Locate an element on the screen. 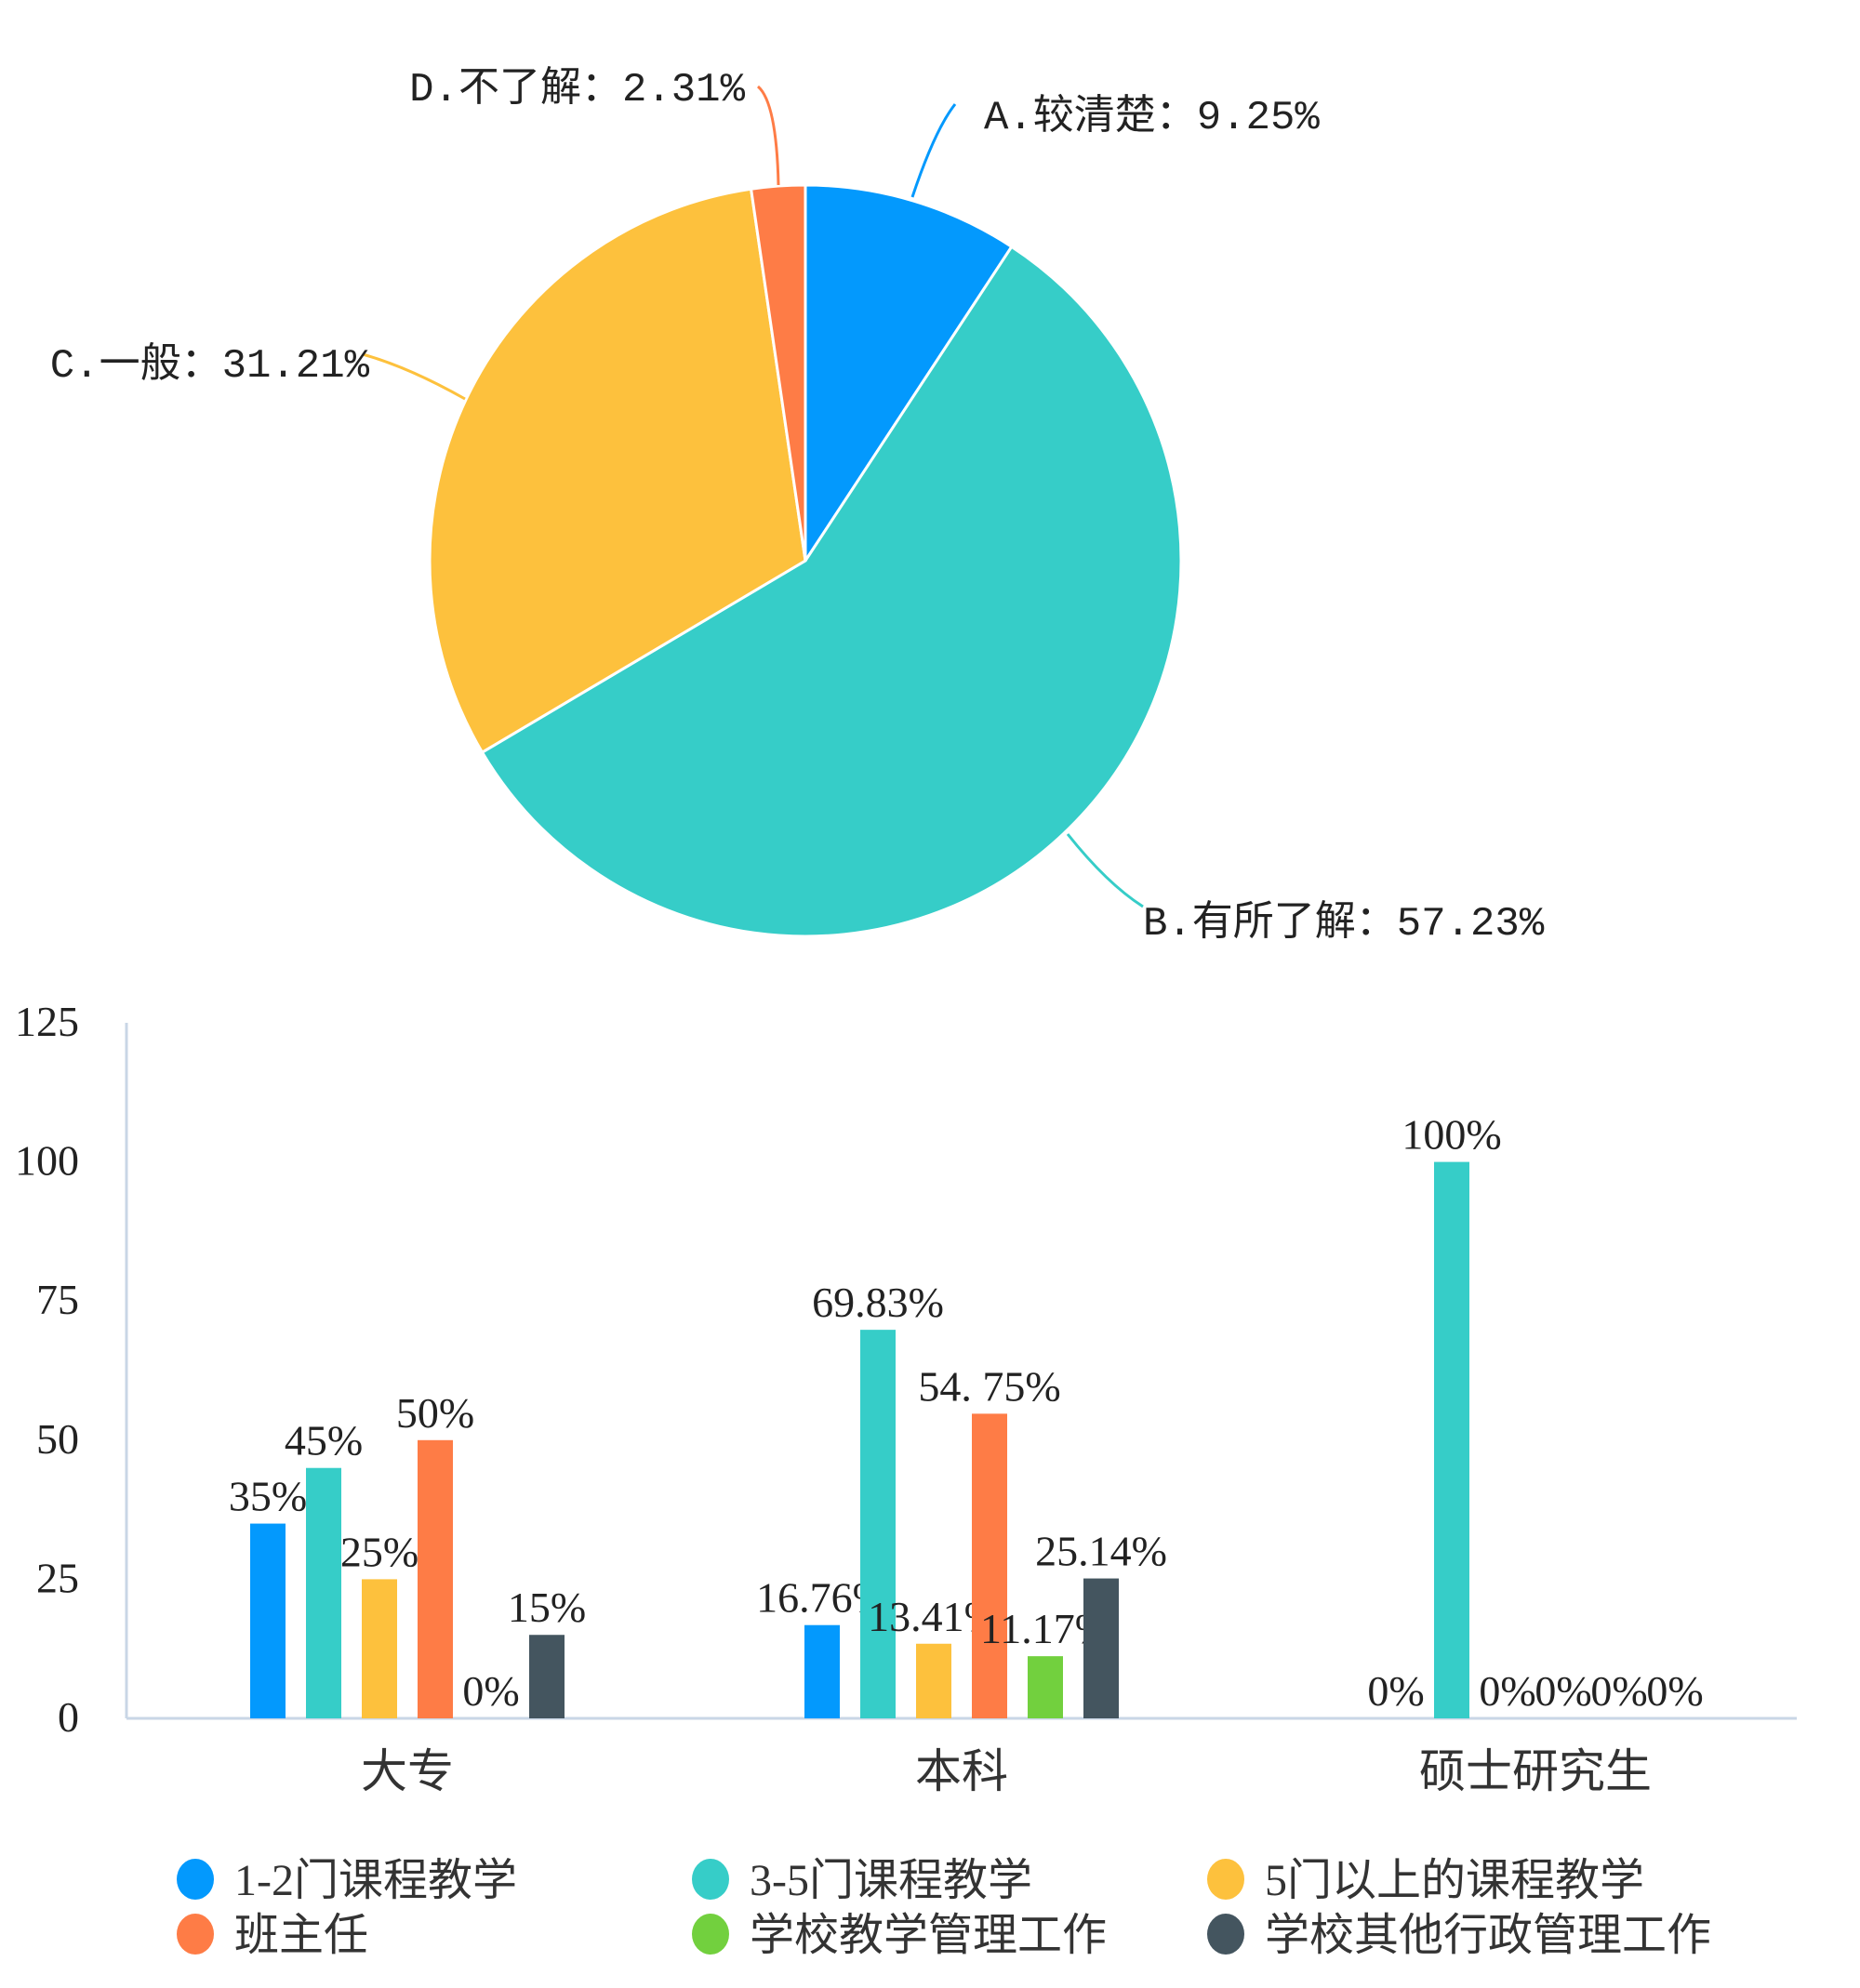 The height and width of the screenshot is (1988, 1860). legend-item: 班主任 is located at coordinates (272, 1935).